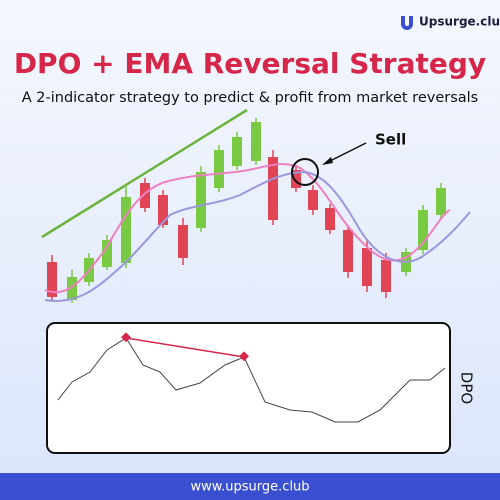 This screenshot has width=500, height=500. I want to click on footer-bar, so click(250, 486).